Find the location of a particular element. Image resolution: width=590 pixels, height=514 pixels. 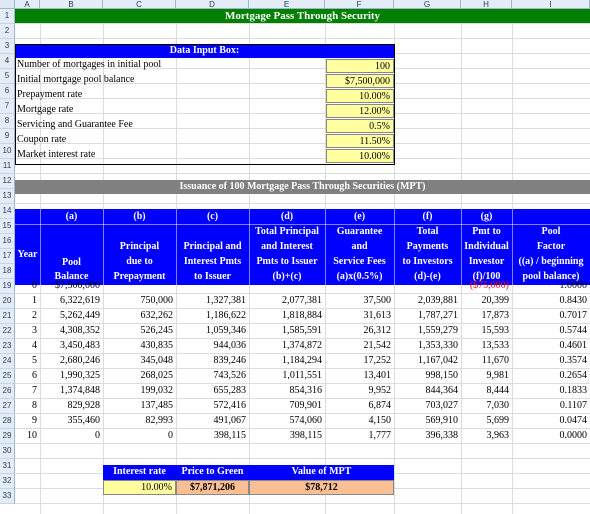

header-letter-b: (b) is located at coordinates (139, 216).